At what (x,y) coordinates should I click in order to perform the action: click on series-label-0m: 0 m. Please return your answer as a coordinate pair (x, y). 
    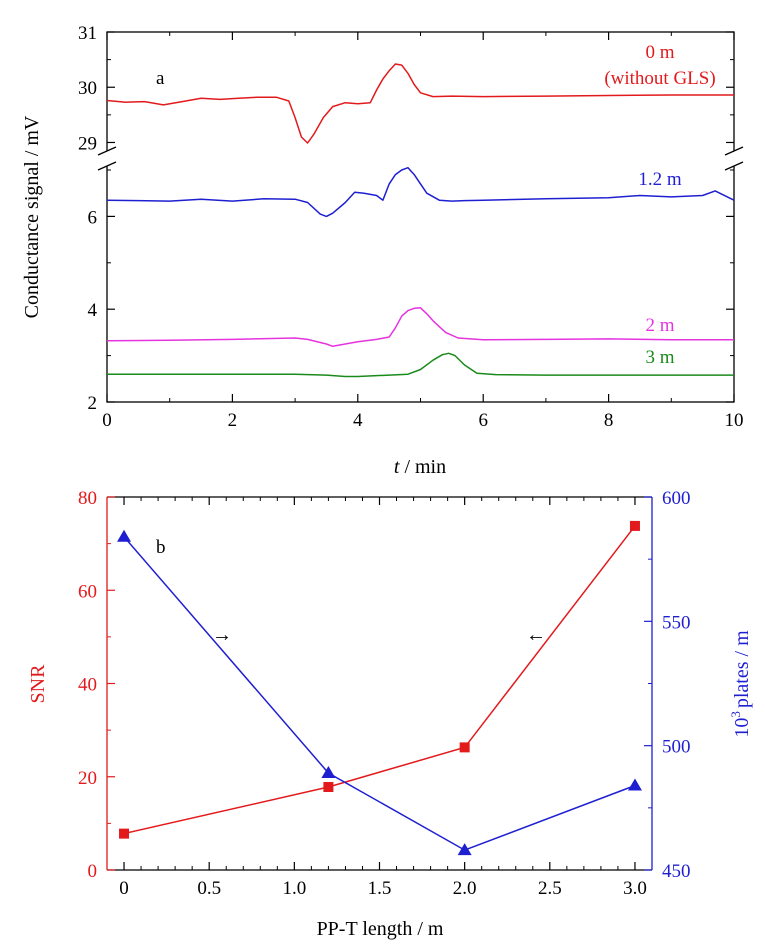
    Looking at the image, I should click on (659, 52).